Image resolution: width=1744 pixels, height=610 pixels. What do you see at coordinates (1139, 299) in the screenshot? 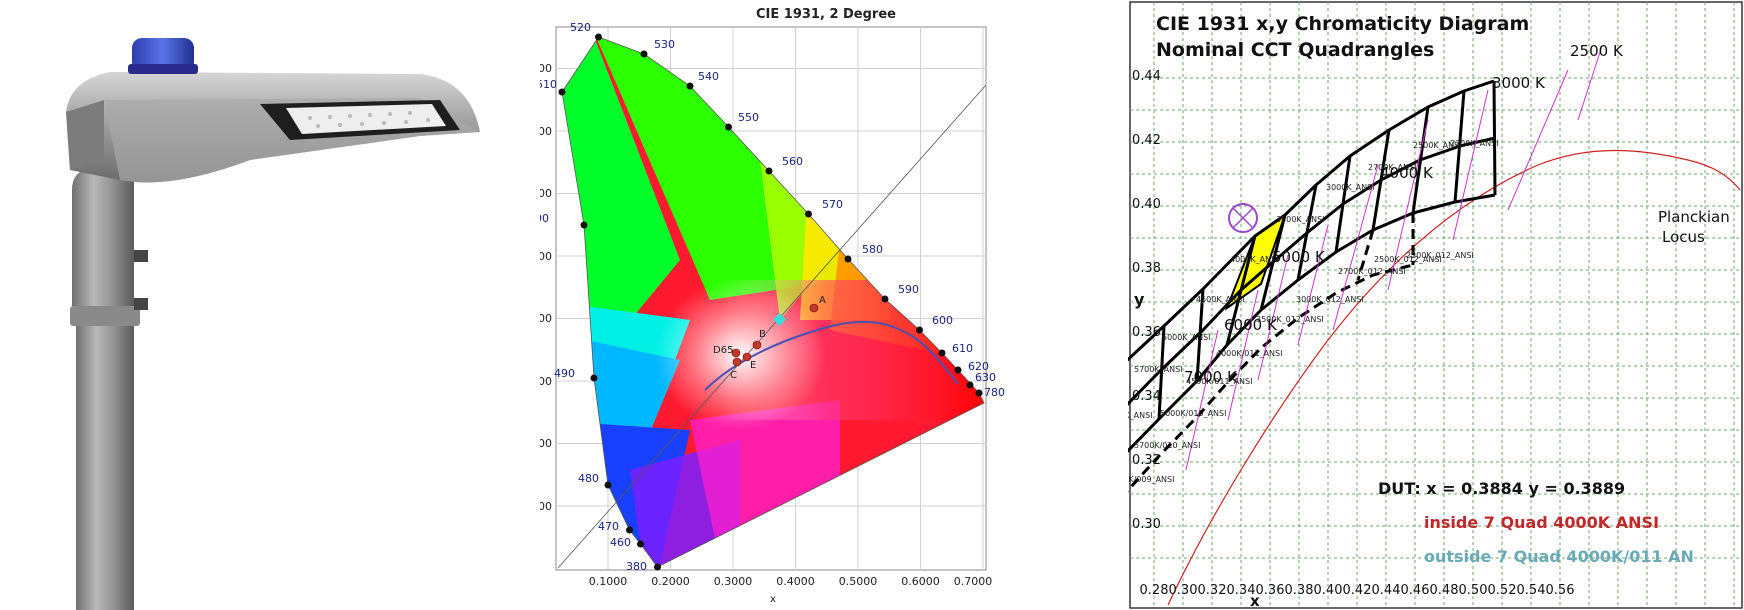
I see `quad-y-axis-label: y` at bounding box center [1139, 299].